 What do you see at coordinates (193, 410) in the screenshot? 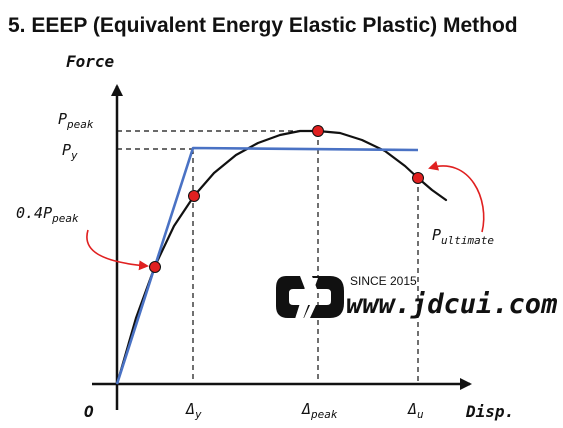
I see `delta-y-label: Δy` at bounding box center [193, 410].